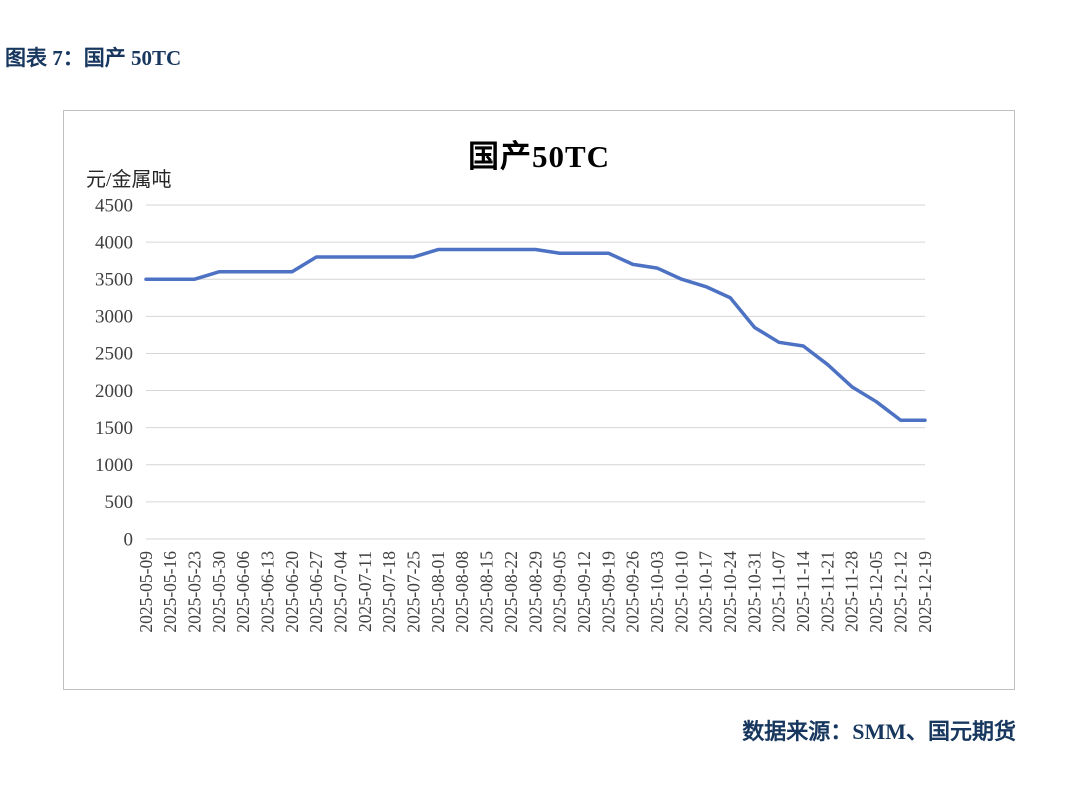 The height and width of the screenshot is (795, 1080). What do you see at coordinates (925, 592) in the screenshot?
I see `x-axis-tick-label: 2025-12-19` at bounding box center [925, 592].